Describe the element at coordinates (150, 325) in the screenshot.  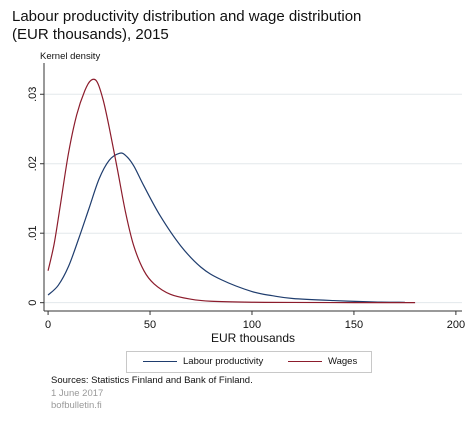
I see `x-tick-label: 50` at that location.